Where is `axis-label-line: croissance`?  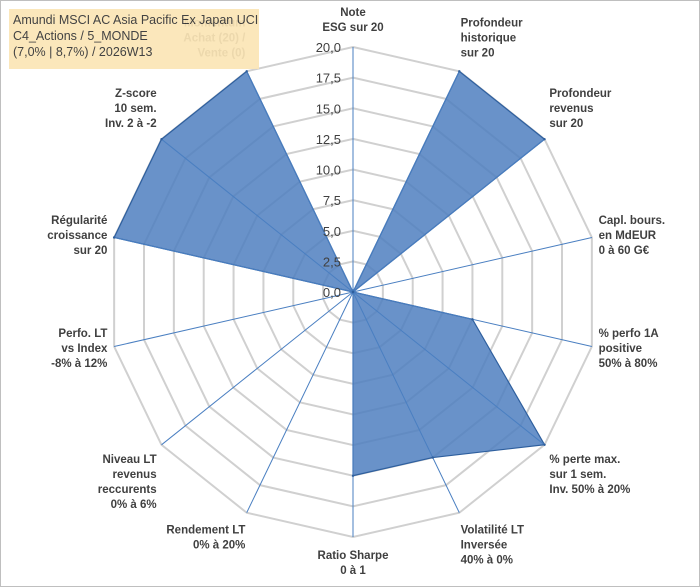
axis-label-line: croissance is located at coordinates (77, 236).